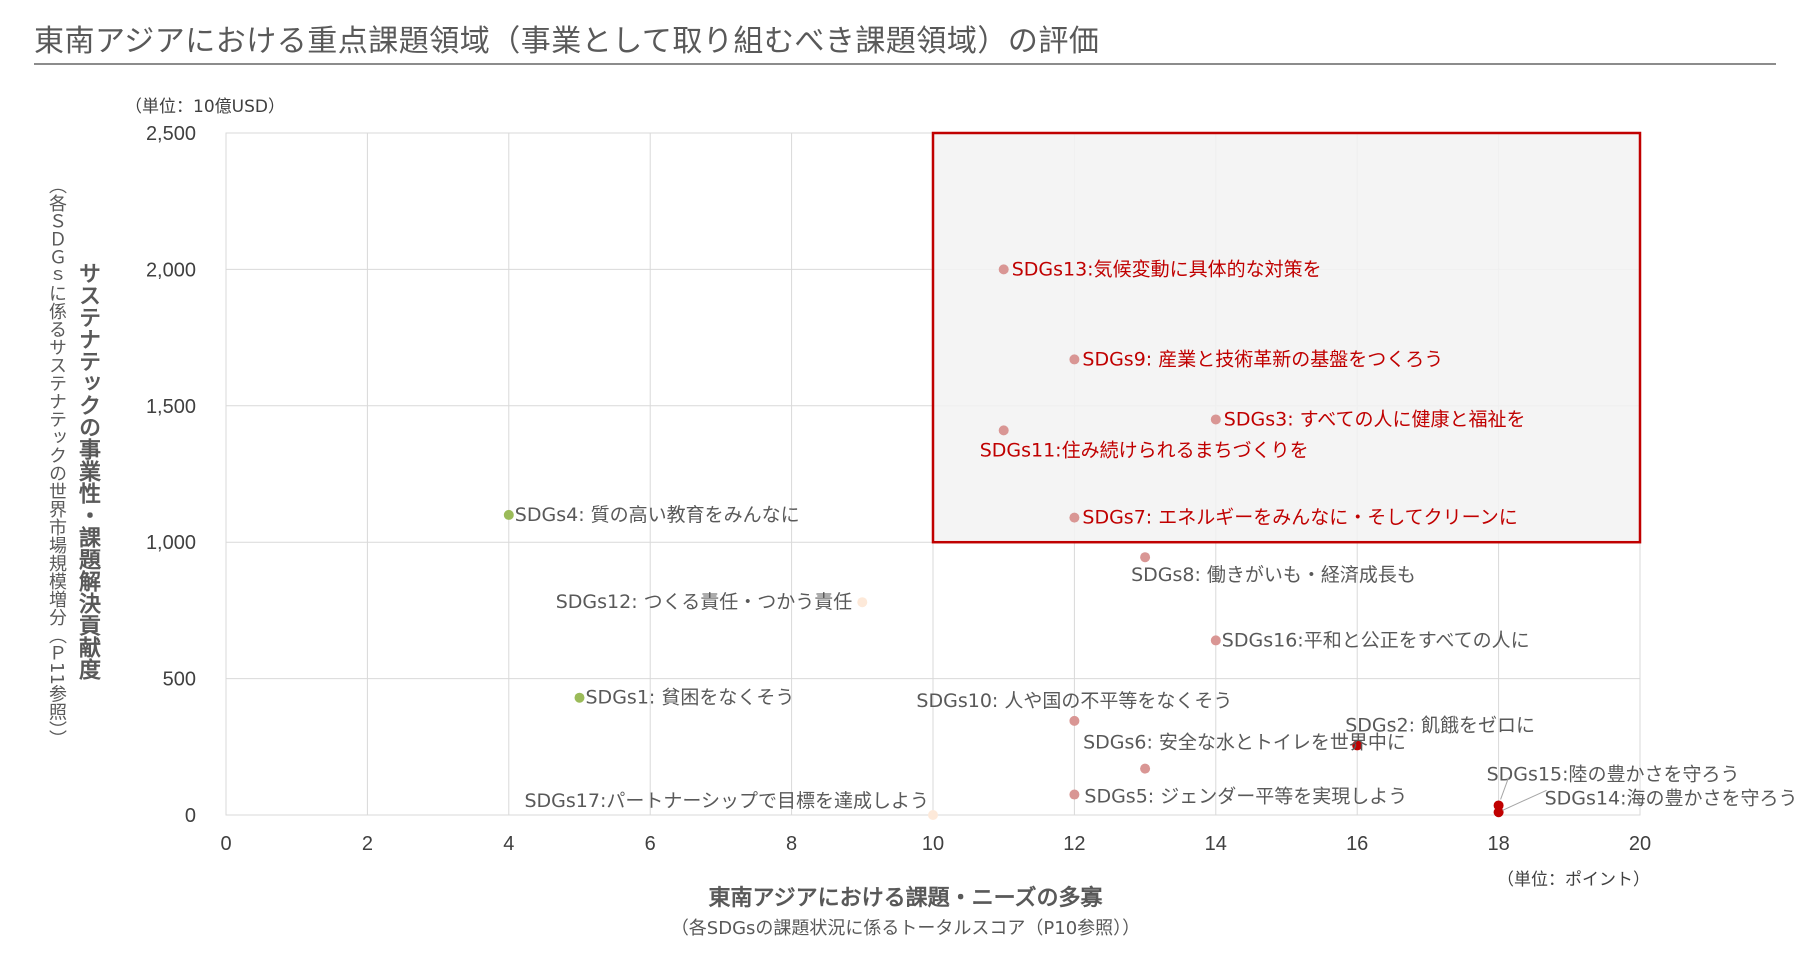  I want to click on data-label: SDGs14:海の豊かさを守ろう, so click(1671, 798).